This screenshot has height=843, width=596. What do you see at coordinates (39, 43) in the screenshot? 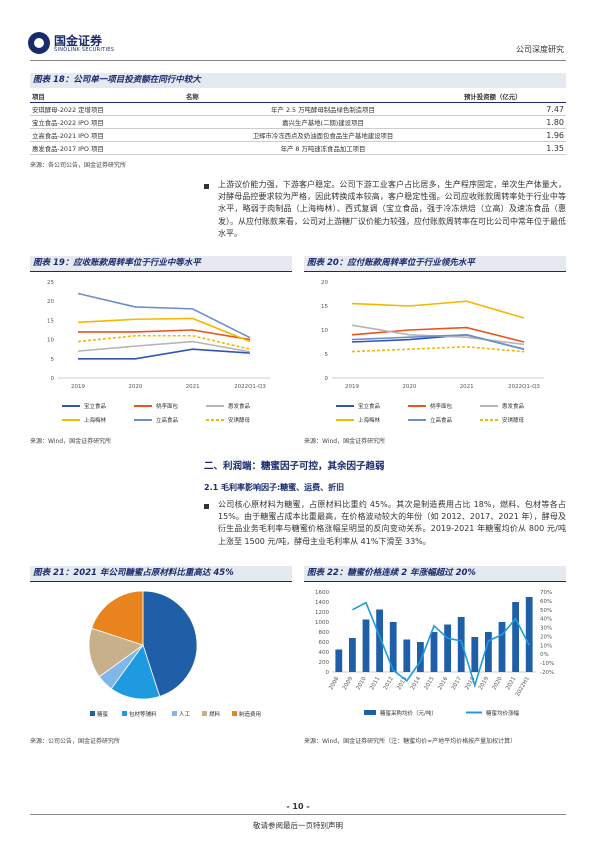
I see `logo-icon` at bounding box center [39, 43].